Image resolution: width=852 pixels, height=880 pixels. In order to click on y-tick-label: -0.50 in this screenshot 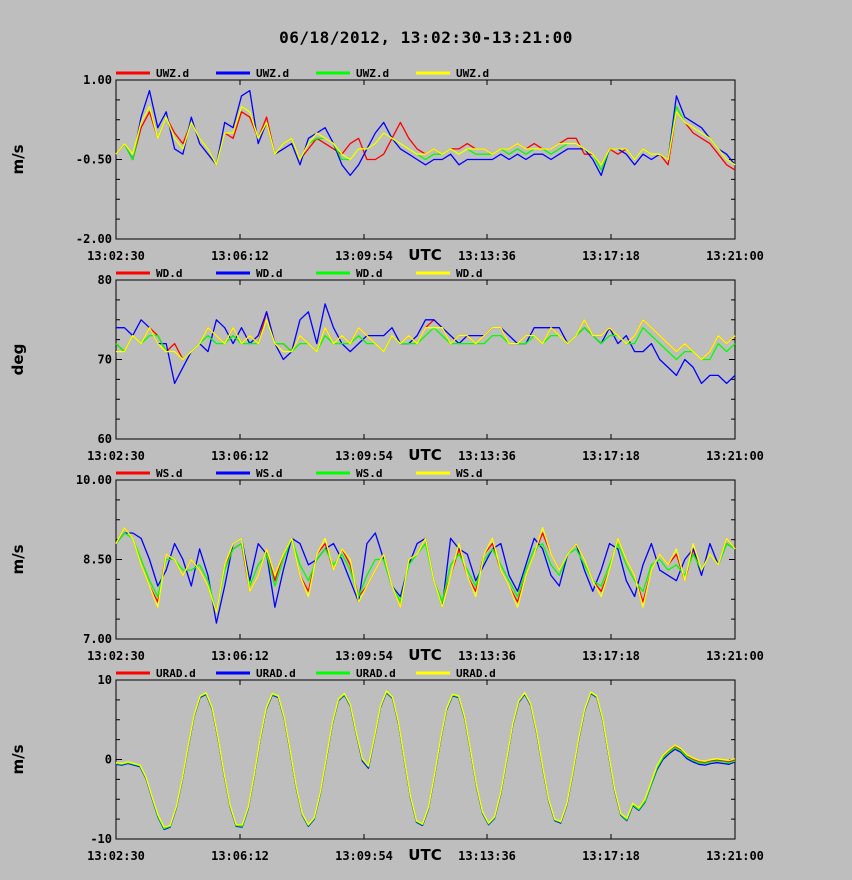, I will do `click(94, 160)`.